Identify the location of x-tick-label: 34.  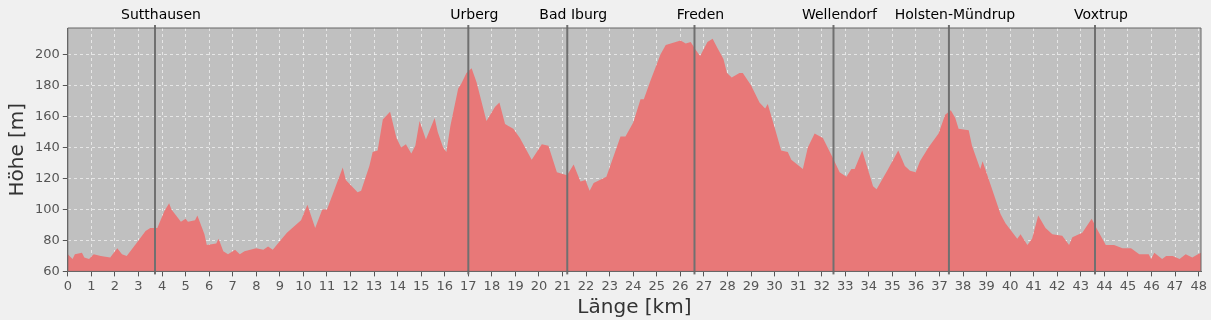
(869, 285).